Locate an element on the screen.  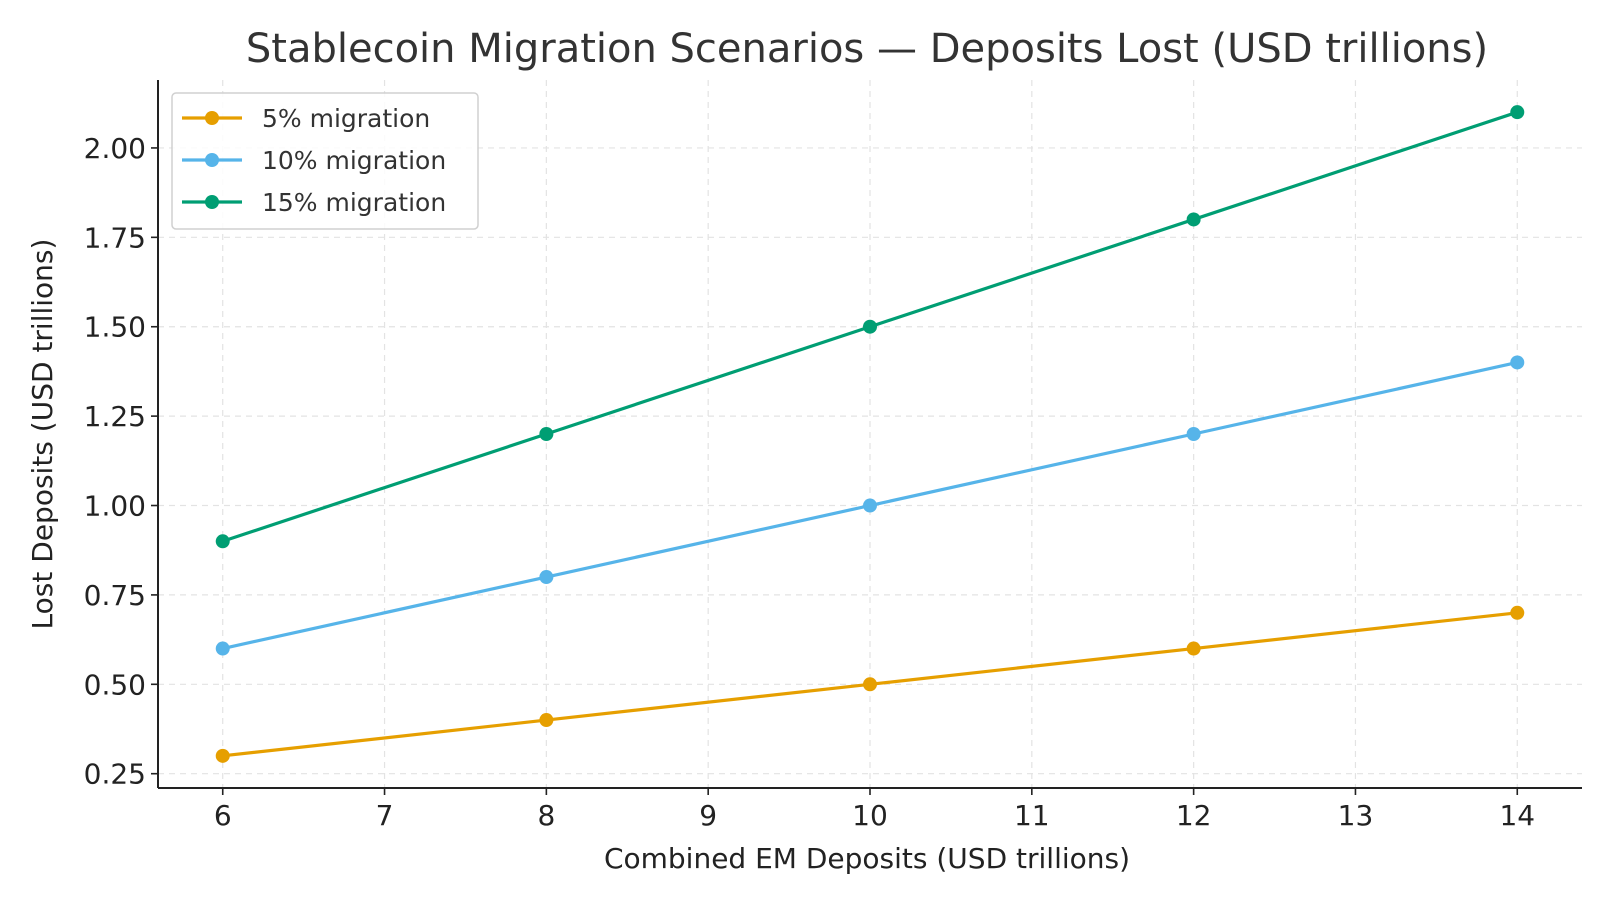
x-tick-label: 11 is located at coordinates (1032, 815).